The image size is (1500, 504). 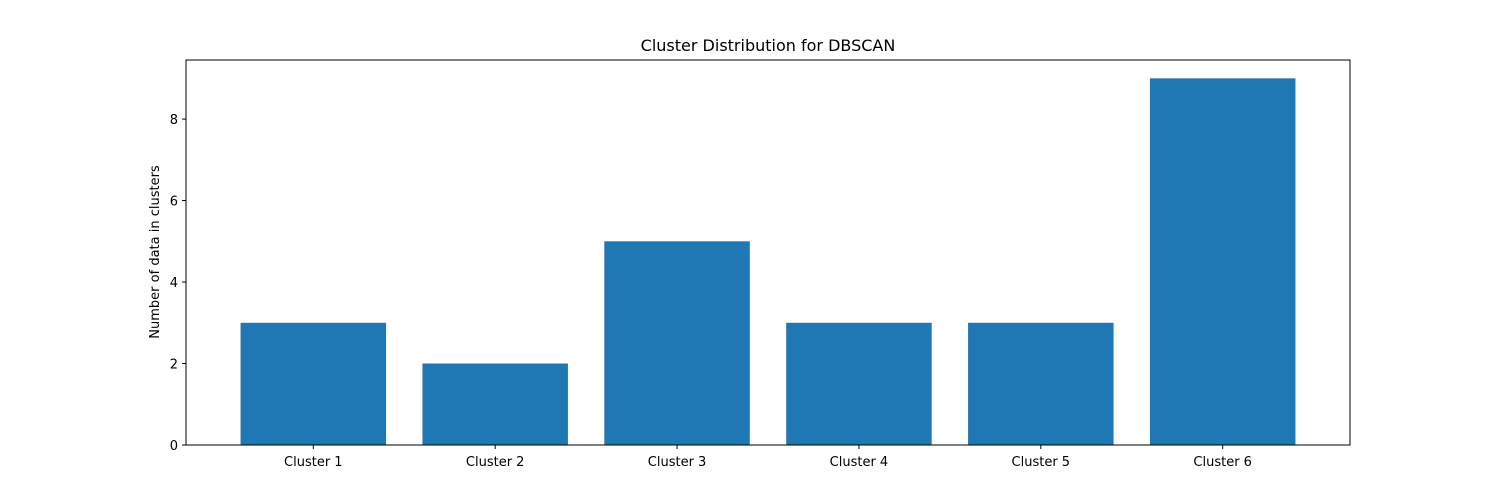 What do you see at coordinates (495, 462) in the screenshot?
I see `x-tick-label: Cluster 2` at bounding box center [495, 462].